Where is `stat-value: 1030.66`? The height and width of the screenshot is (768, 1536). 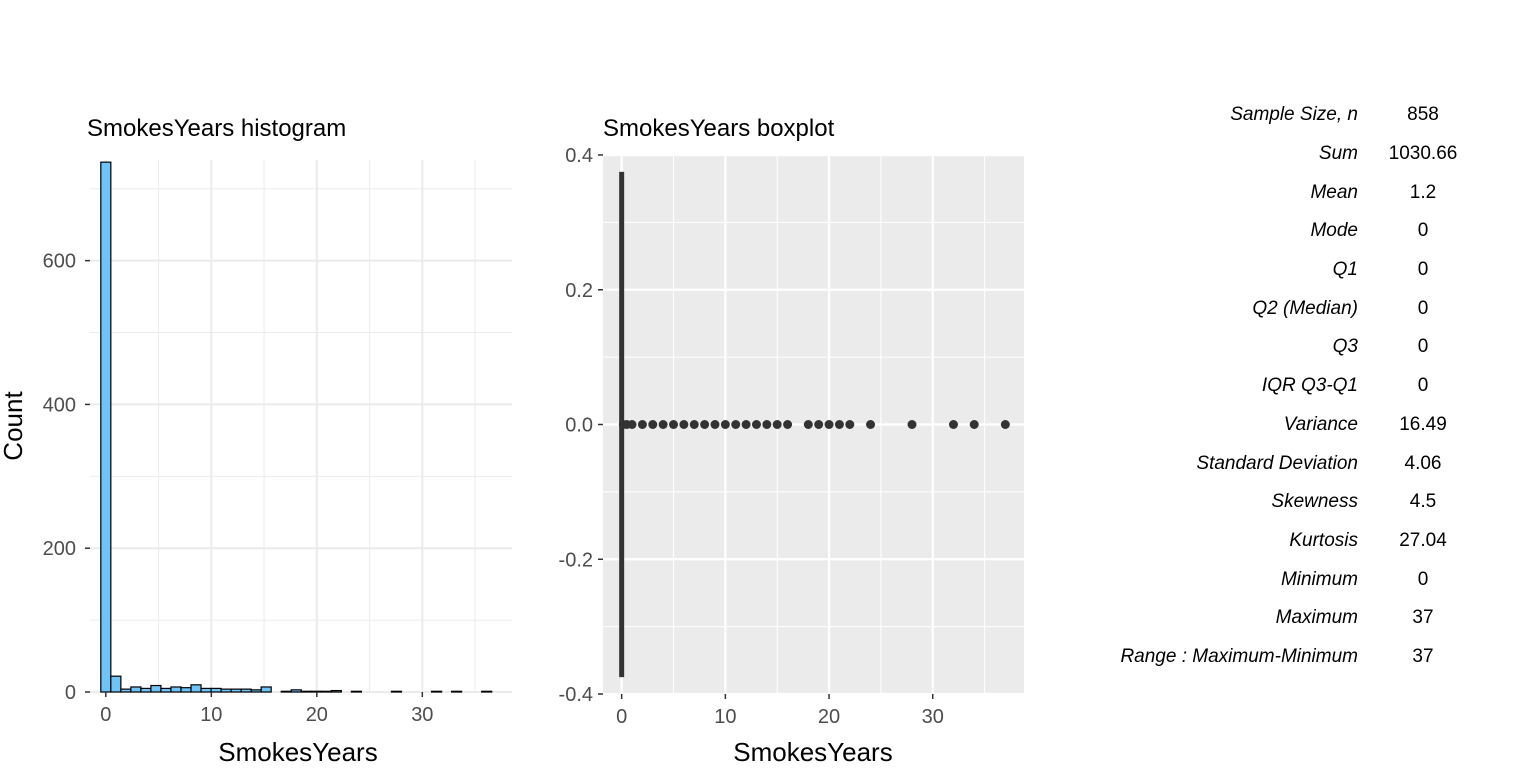
stat-value: 1030.66 is located at coordinates (1423, 154).